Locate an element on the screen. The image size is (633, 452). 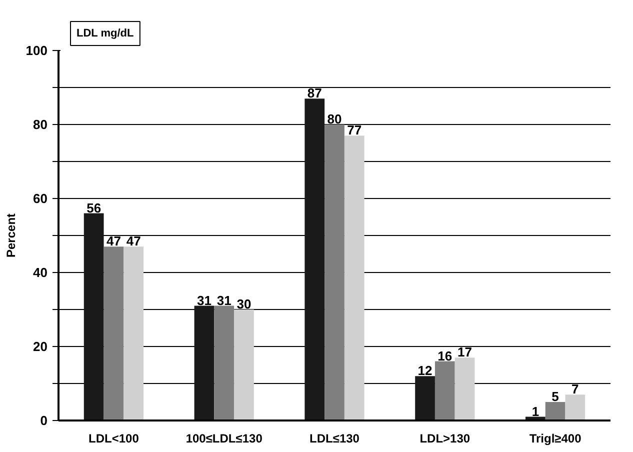
data-label: 80 is located at coordinates (334, 119).